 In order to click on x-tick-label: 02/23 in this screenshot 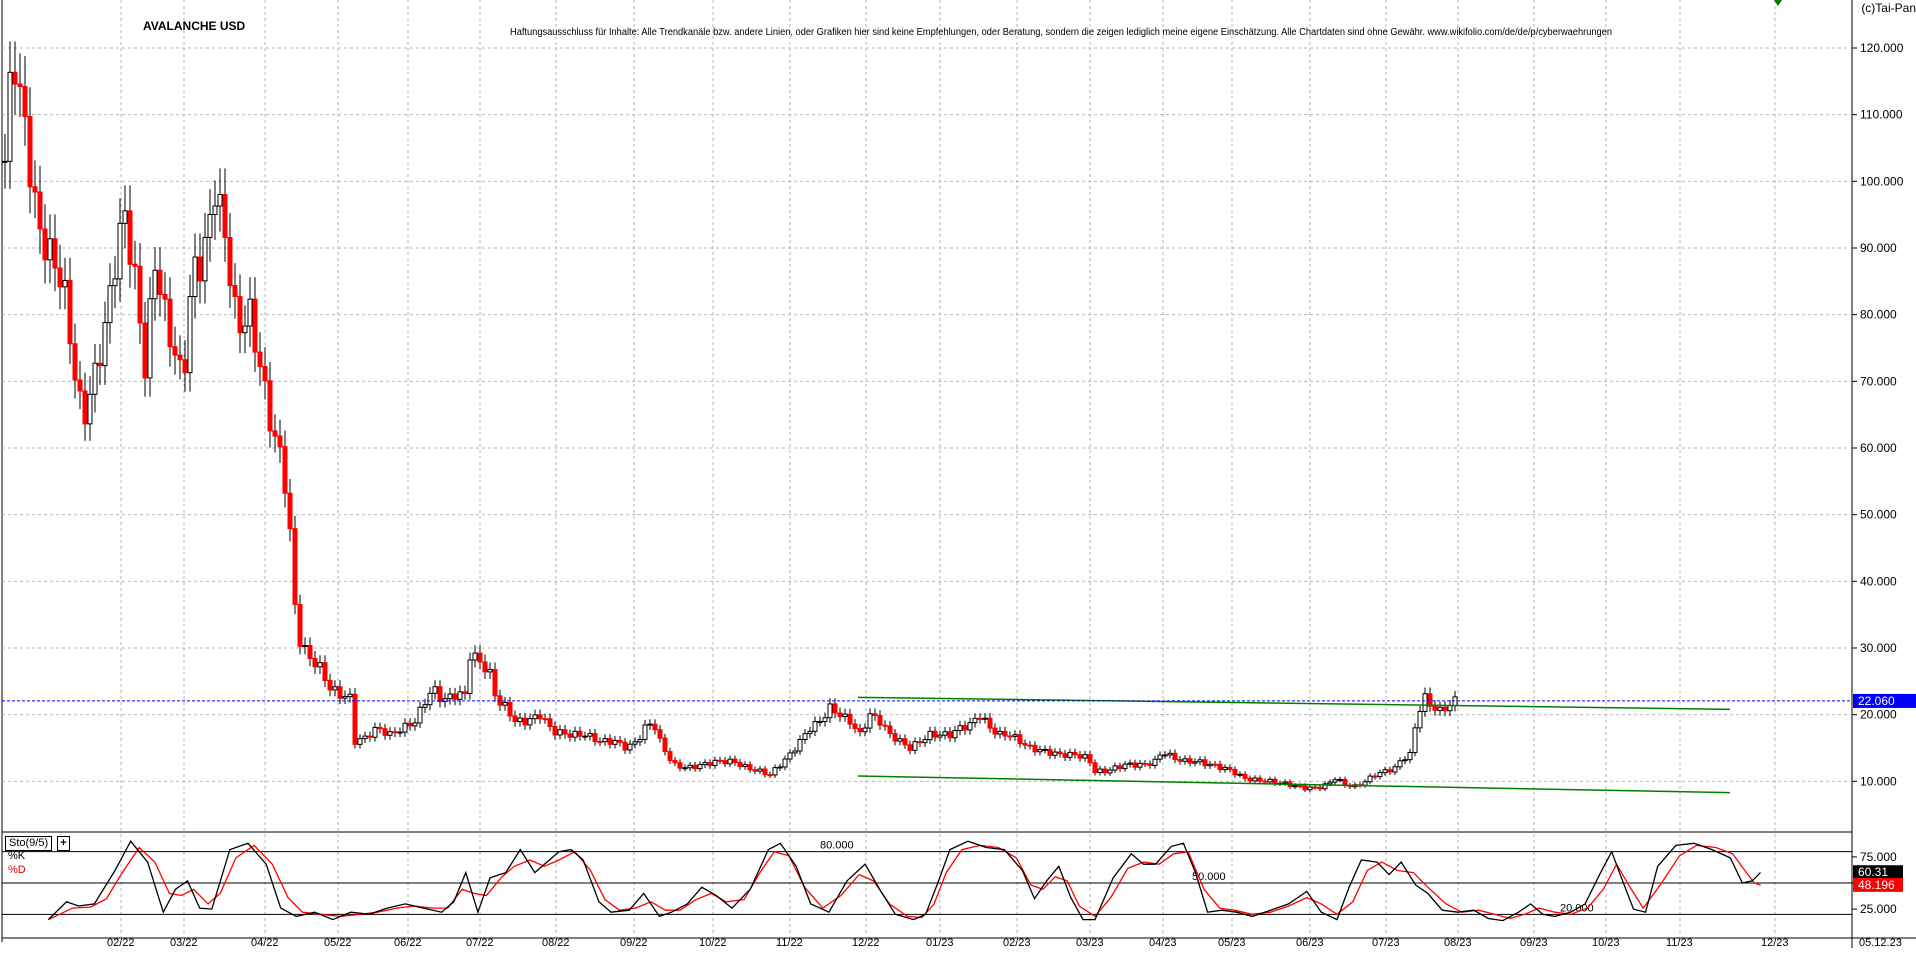, I will do `click(1017, 942)`.